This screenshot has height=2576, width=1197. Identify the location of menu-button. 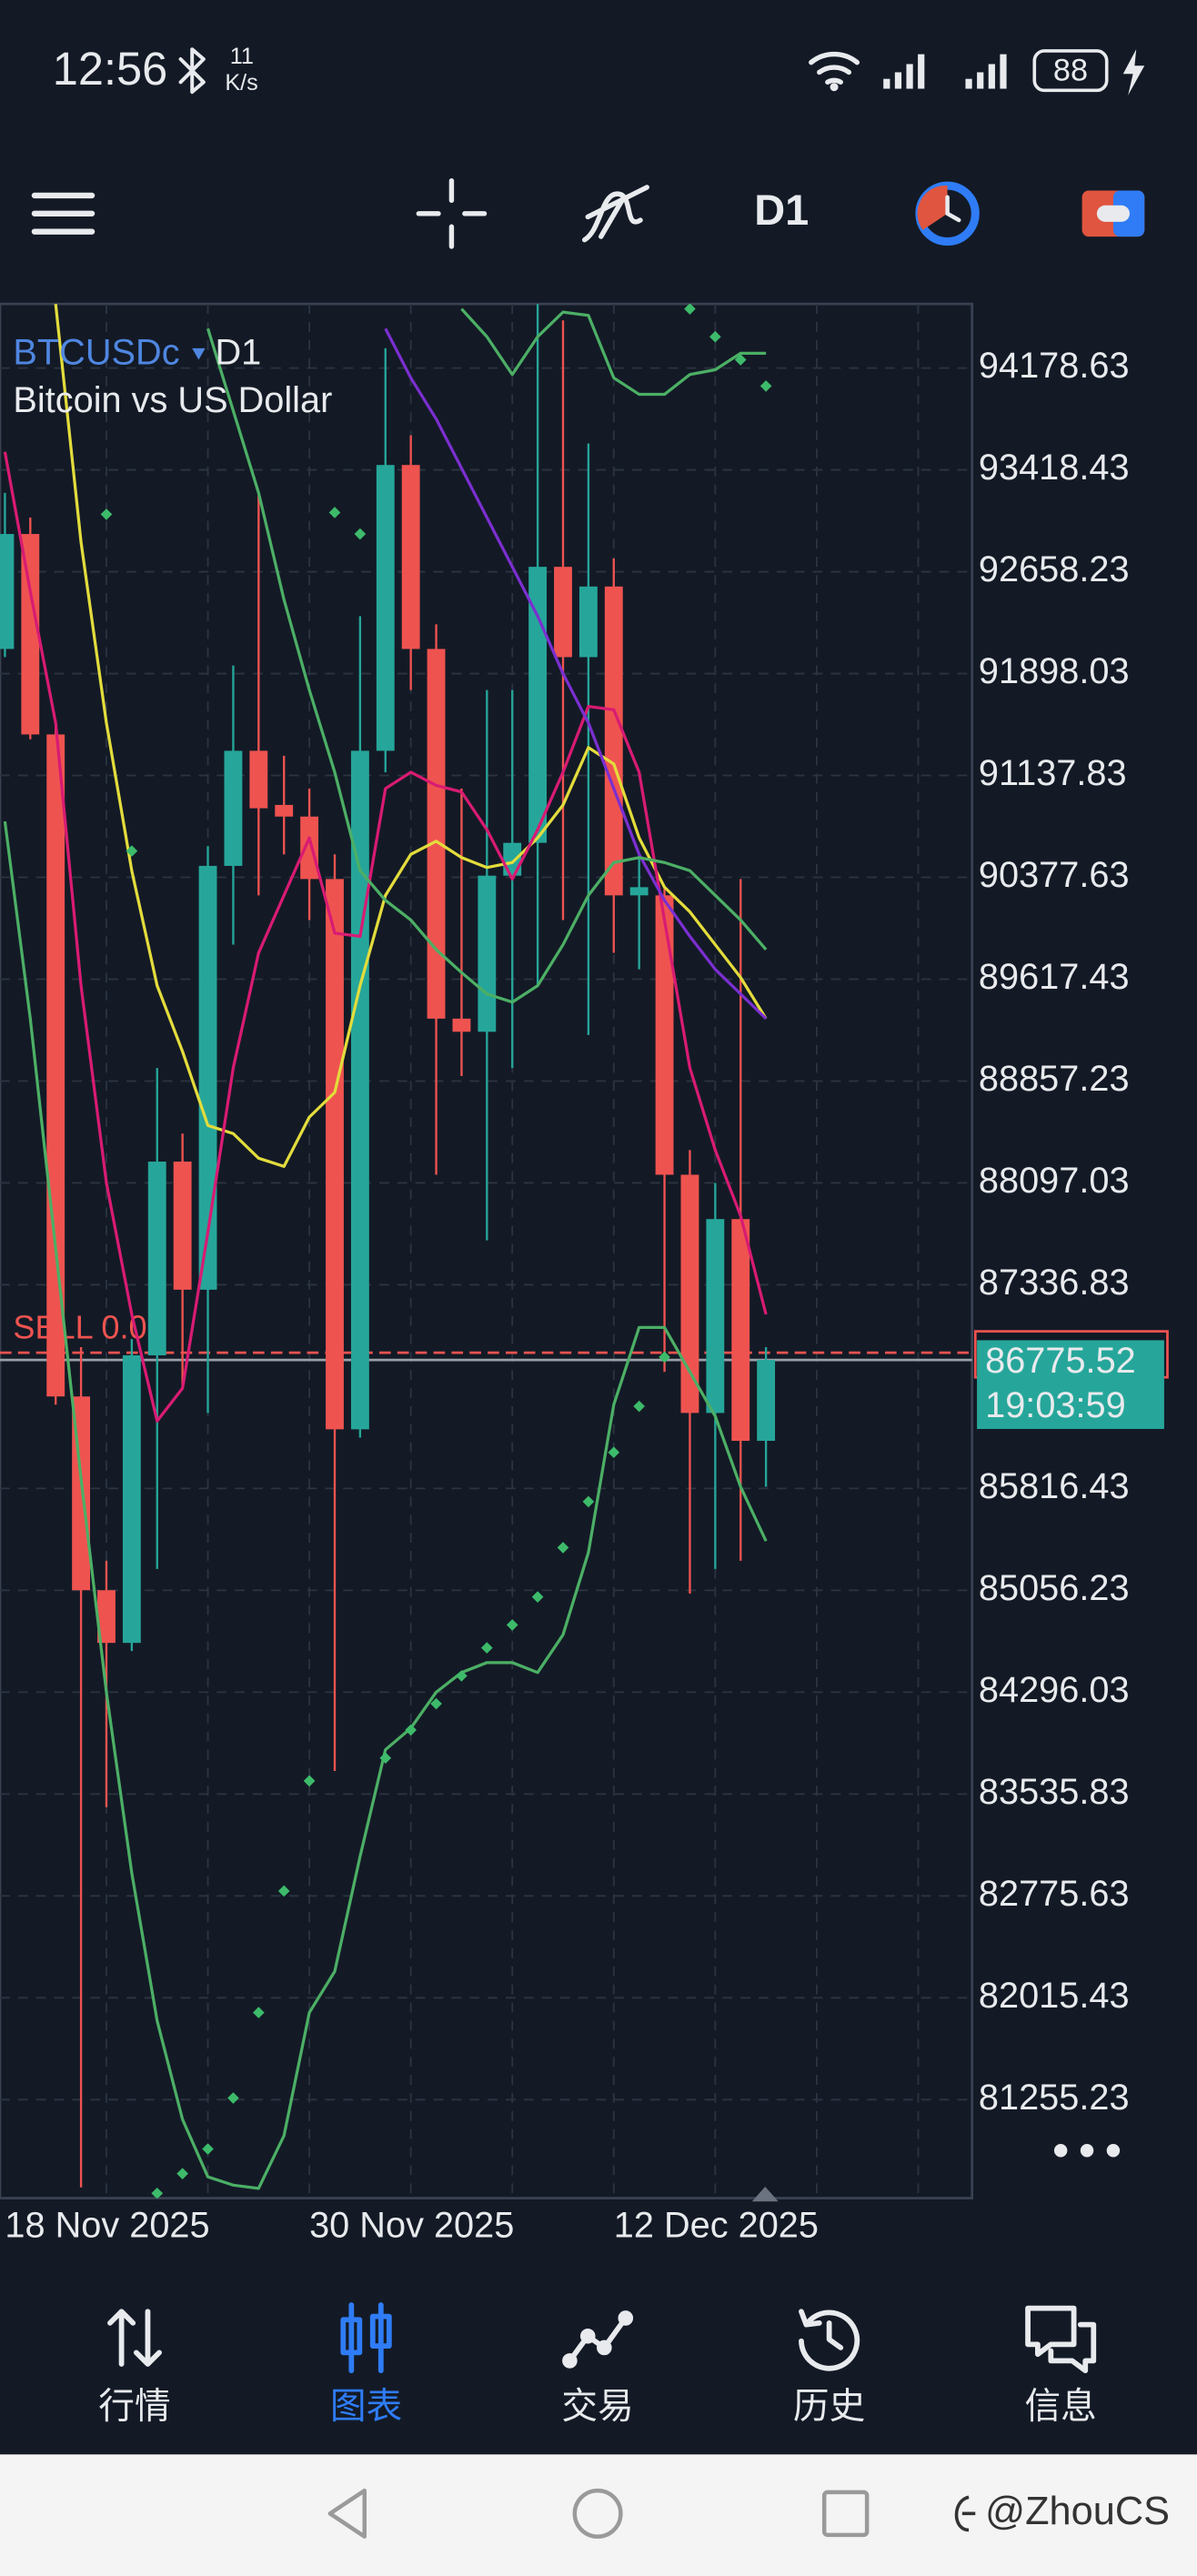
(63, 213).